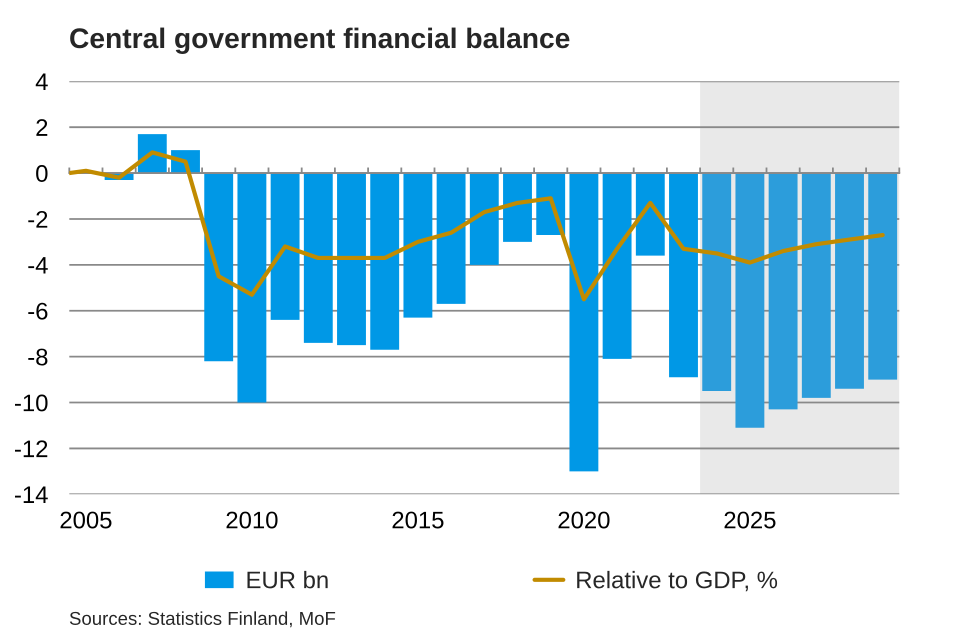  Describe the element at coordinates (38, 311) in the screenshot. I see `y-tick-label: -6` at that location.